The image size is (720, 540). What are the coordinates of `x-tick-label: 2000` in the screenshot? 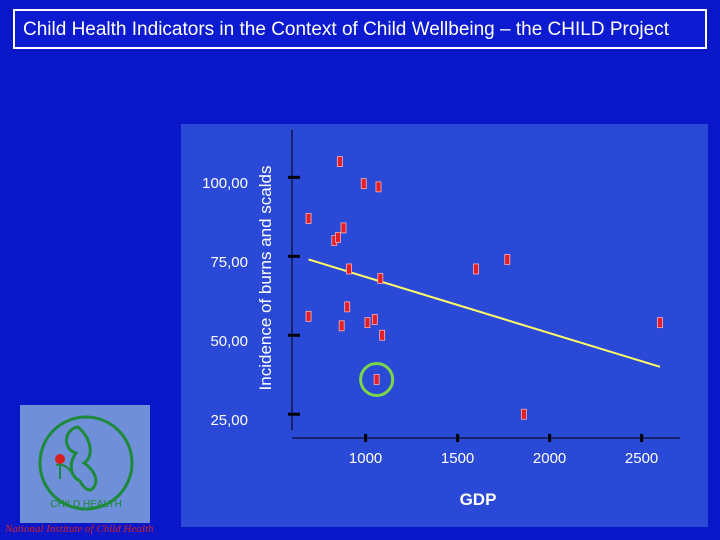 It's located at (549, 458).